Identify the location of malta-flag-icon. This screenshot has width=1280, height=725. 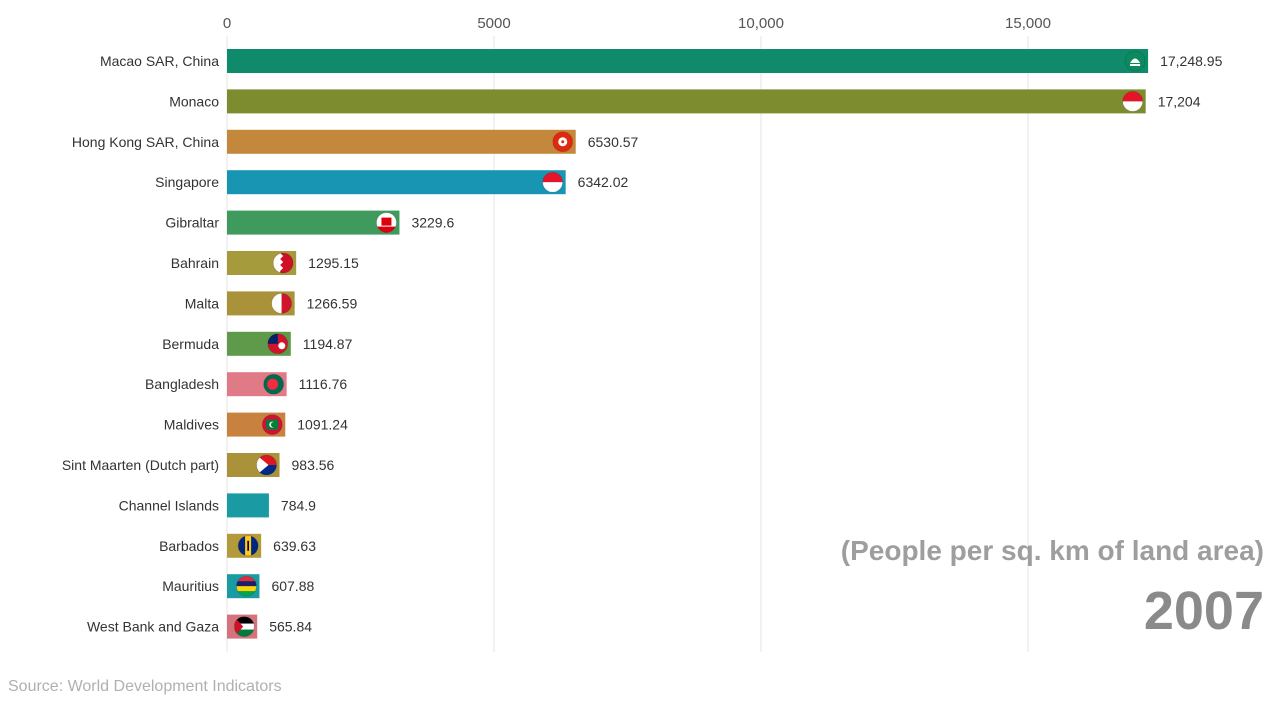
(282, 303).